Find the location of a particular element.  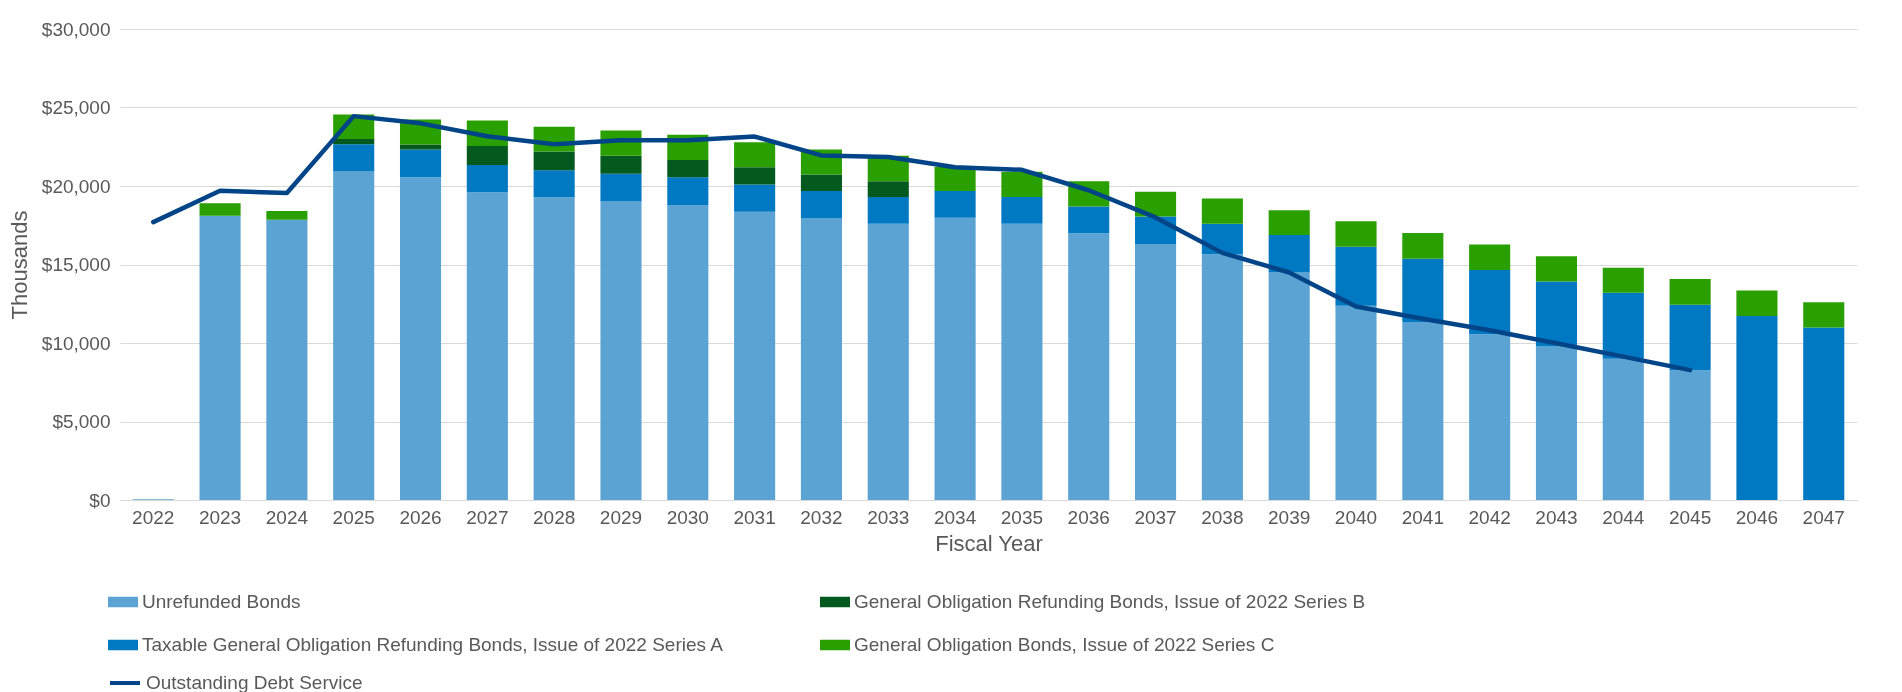

x-tick-label: 2034 is located at coordinates (955, 517).